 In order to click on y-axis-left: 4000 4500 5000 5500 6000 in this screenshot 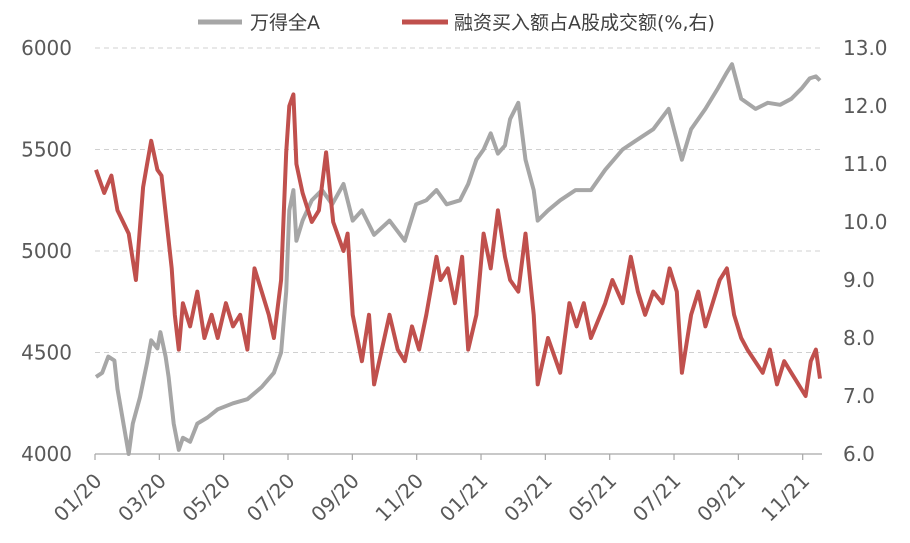, I will do `click(46, 251)`.